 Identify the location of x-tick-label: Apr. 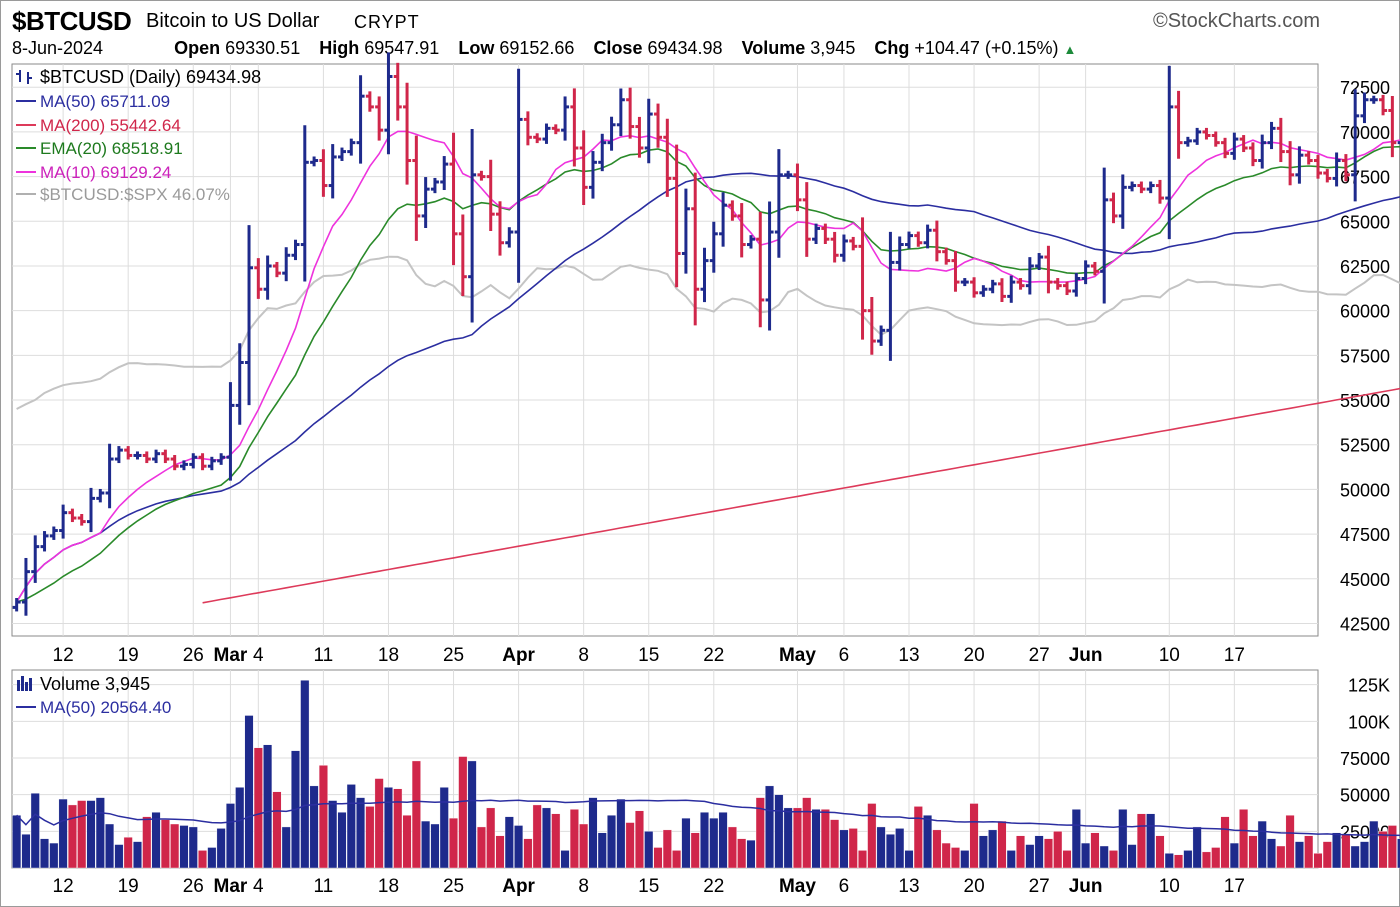
(518, 655).